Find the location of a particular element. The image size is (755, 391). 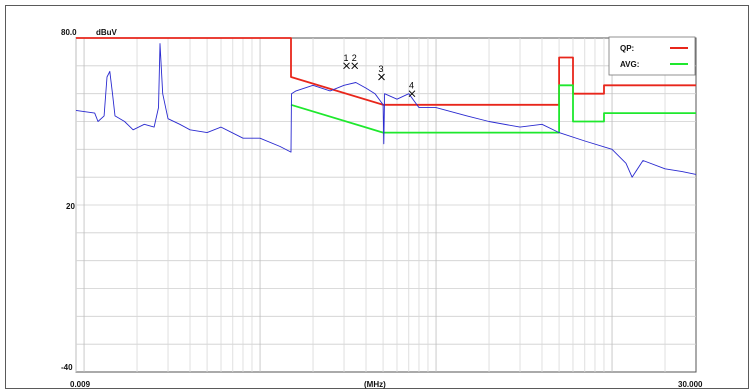

peak-marker-label-2: 2 is located at coordinates (354, 58).